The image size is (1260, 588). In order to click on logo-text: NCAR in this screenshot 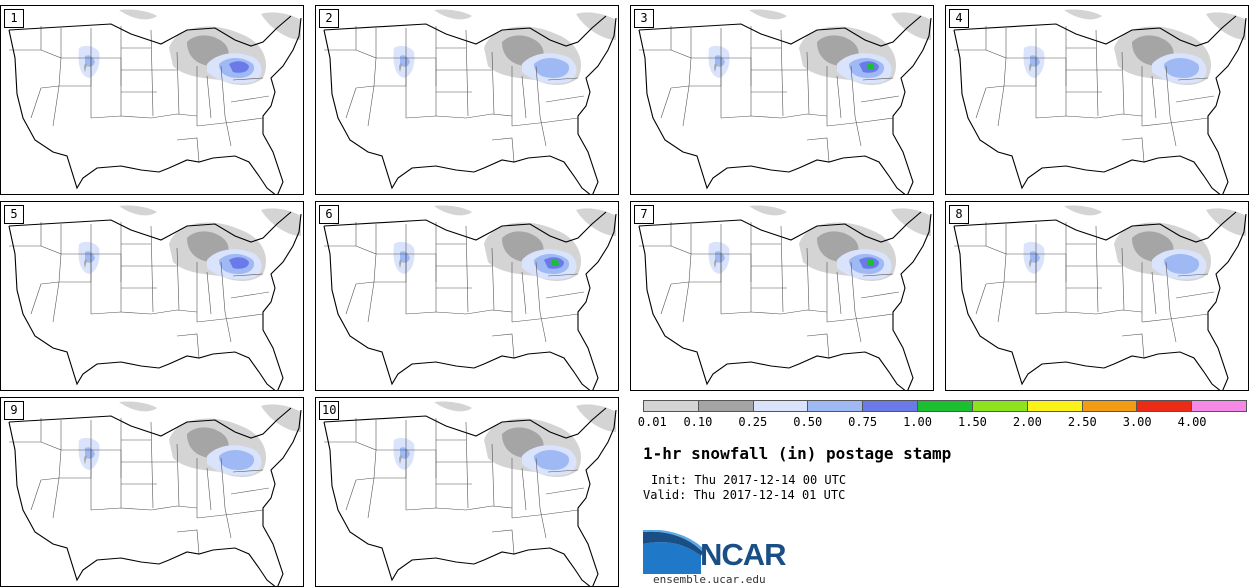, I will do `click(743, 554)`.